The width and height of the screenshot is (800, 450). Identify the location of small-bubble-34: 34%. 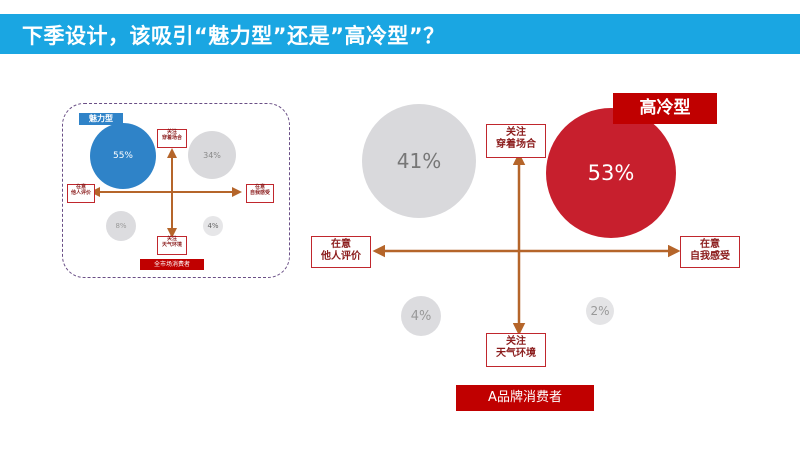
(212, 155).